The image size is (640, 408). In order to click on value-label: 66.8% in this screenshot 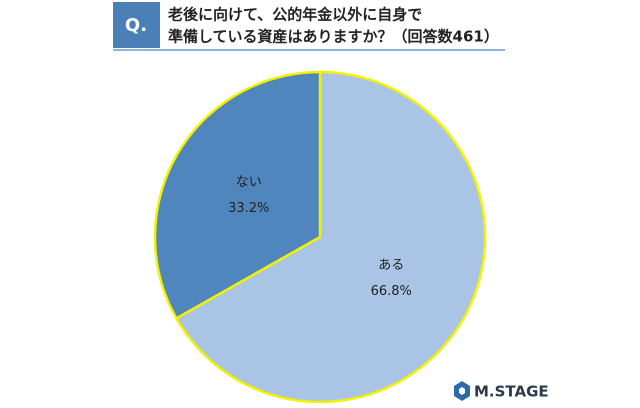, I will do `click(391, 291)`.